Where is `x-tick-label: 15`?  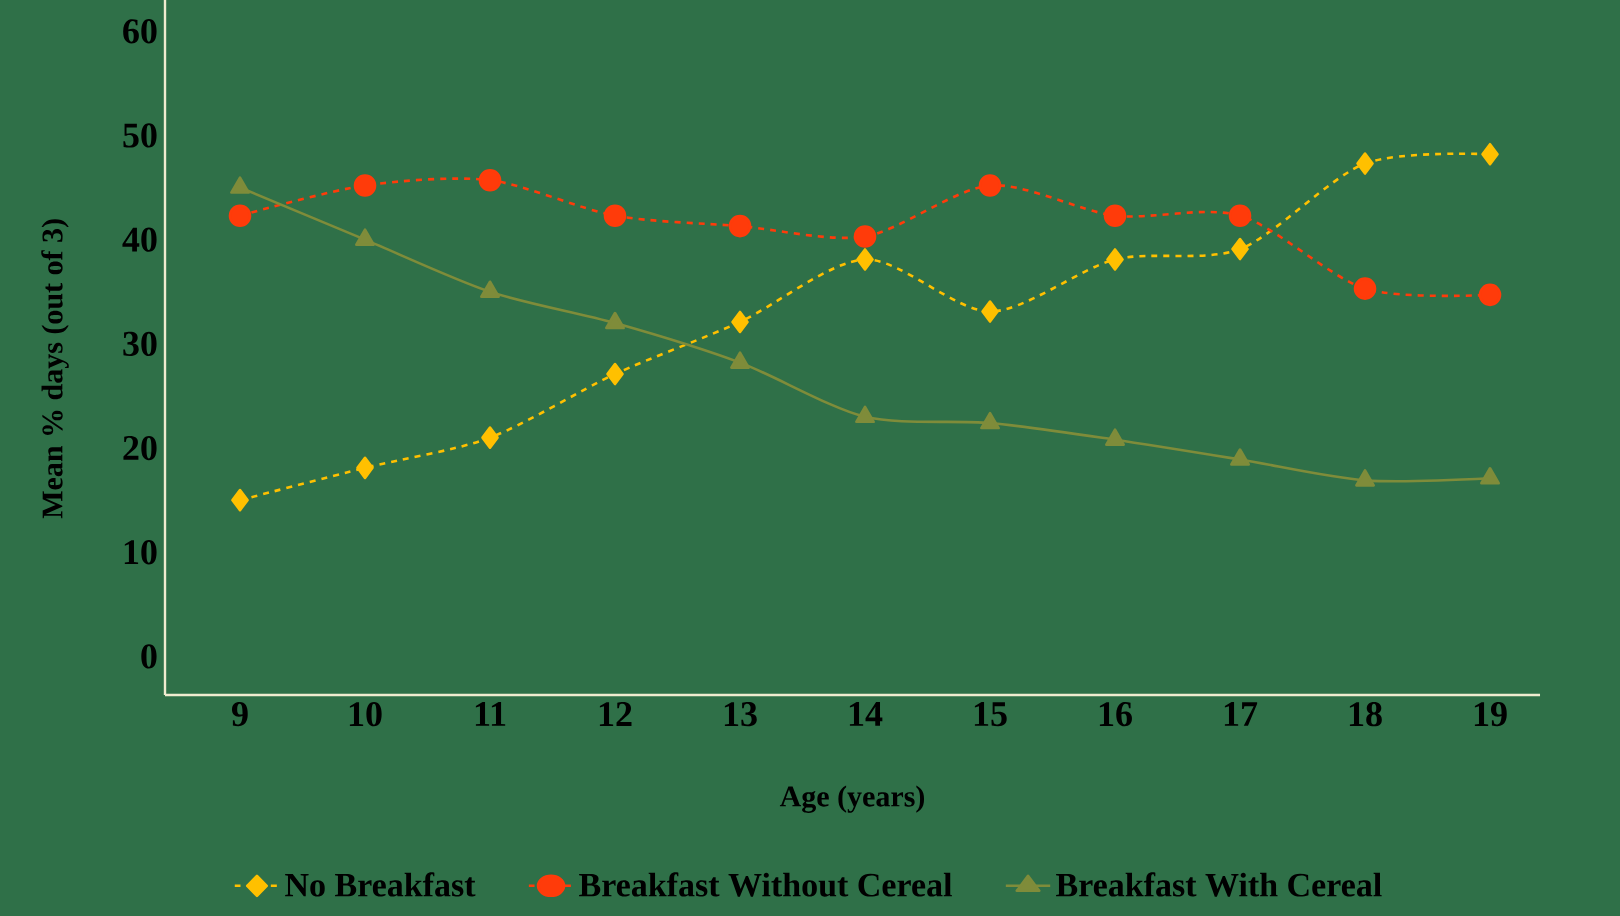
x-tick-label: 15 is located at coordinates (990, 714).